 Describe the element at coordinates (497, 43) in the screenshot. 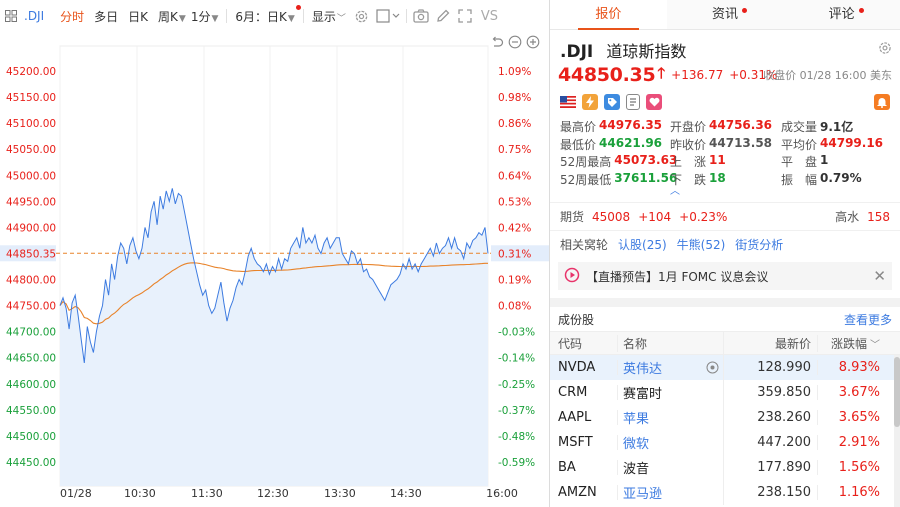

I see `undo-icon` at that location.